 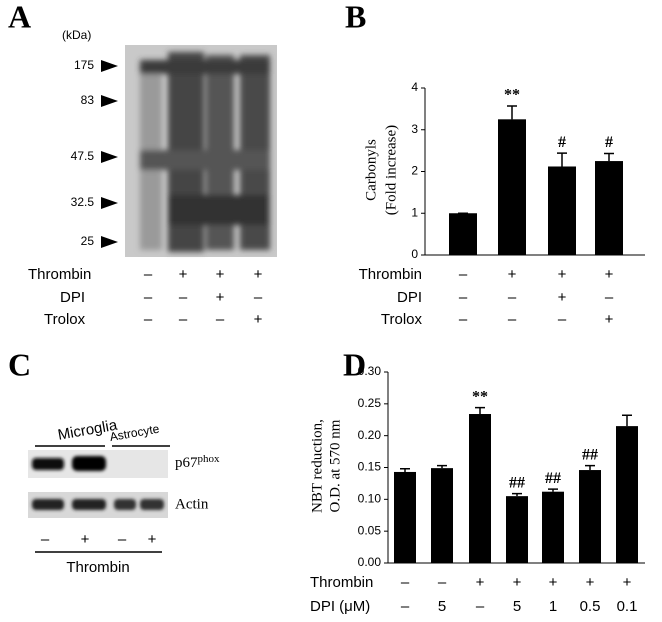 What do you see at coordinates (354, 364) in the screenshot?
I see `panel-letter: D` at bounding box center [354, 364].